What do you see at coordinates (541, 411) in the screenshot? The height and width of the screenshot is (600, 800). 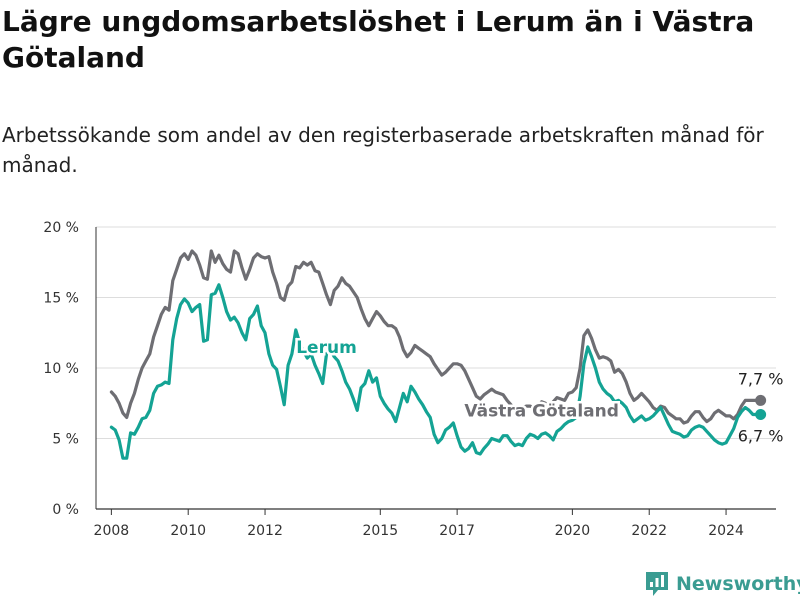 I see `series-label-vg: Västra Götaland` at bounding box center [541, 411].